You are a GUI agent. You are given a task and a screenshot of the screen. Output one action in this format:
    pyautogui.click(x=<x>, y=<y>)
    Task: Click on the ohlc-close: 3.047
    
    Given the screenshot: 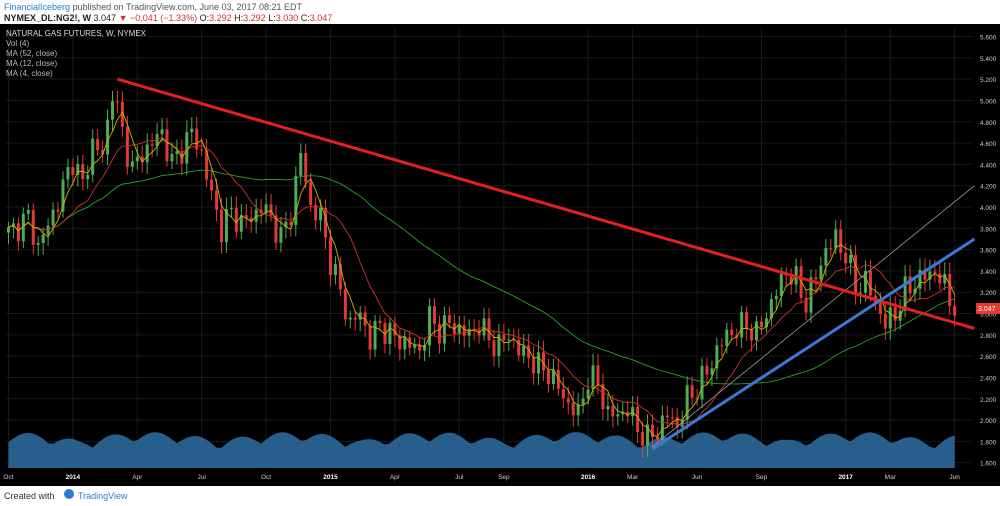 What is the action you would take?
    pyautogui.click(x=321, y=18)
    